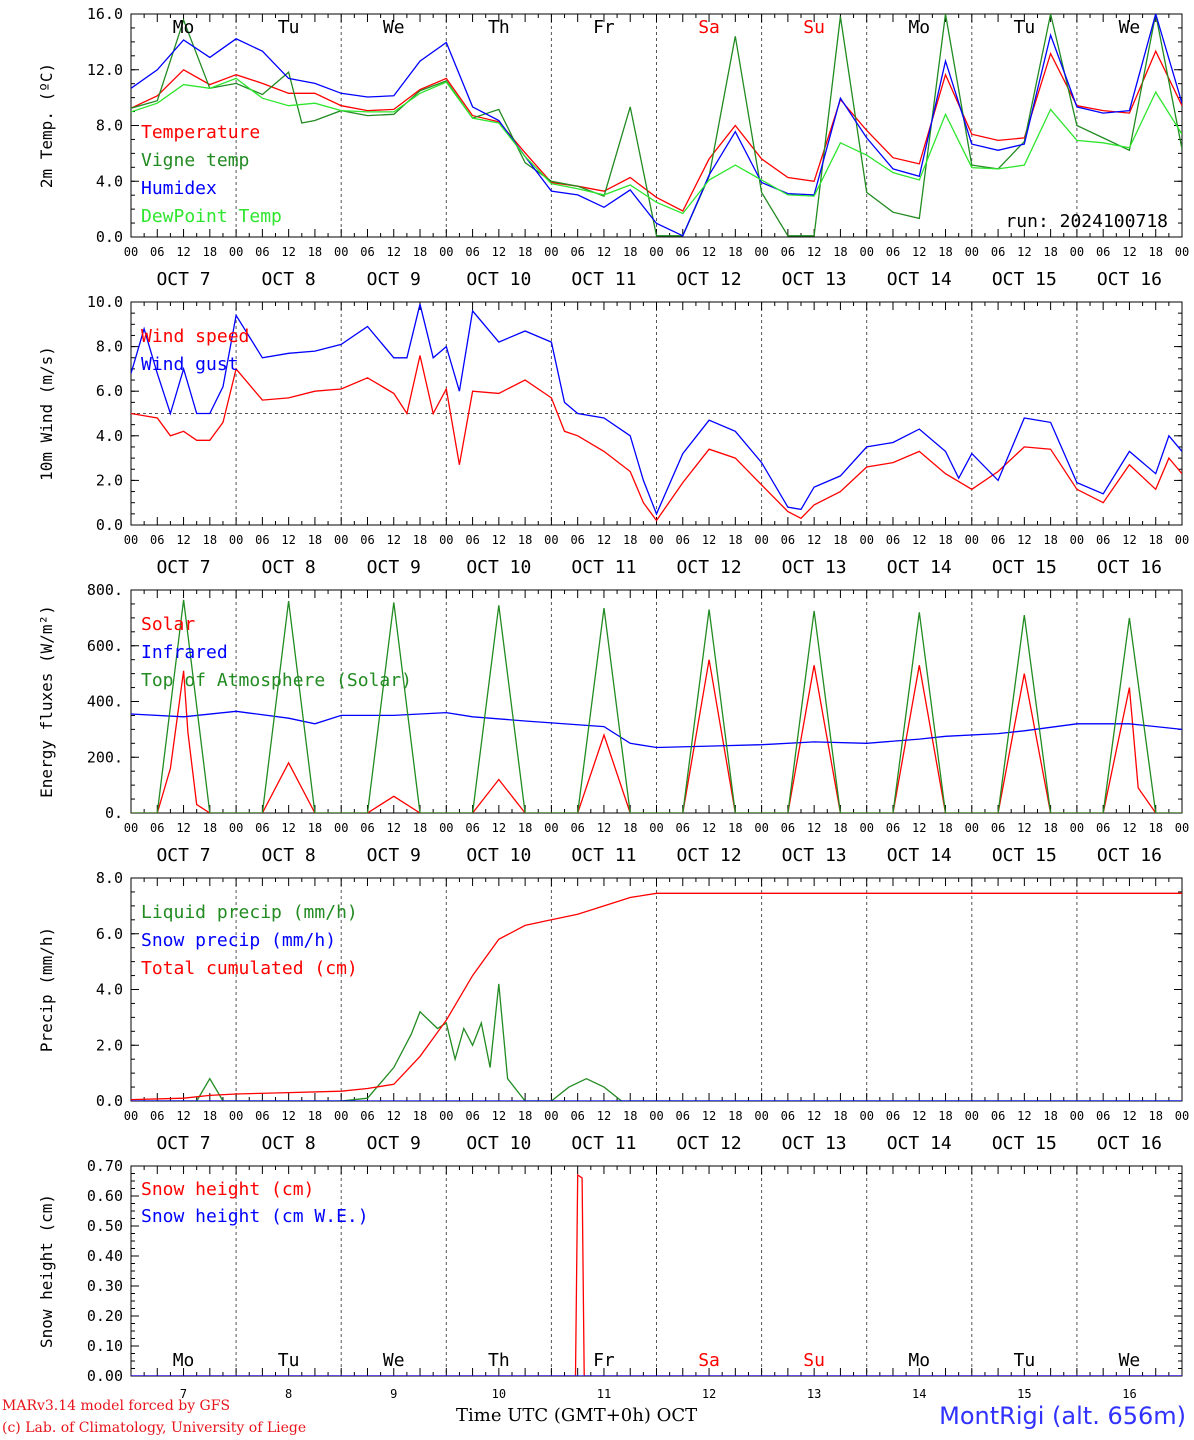 Image resolution: width=1194 pixels, height=1440 pixels. I want to click on y-tick-label: 0.10, so click(105, 1346).